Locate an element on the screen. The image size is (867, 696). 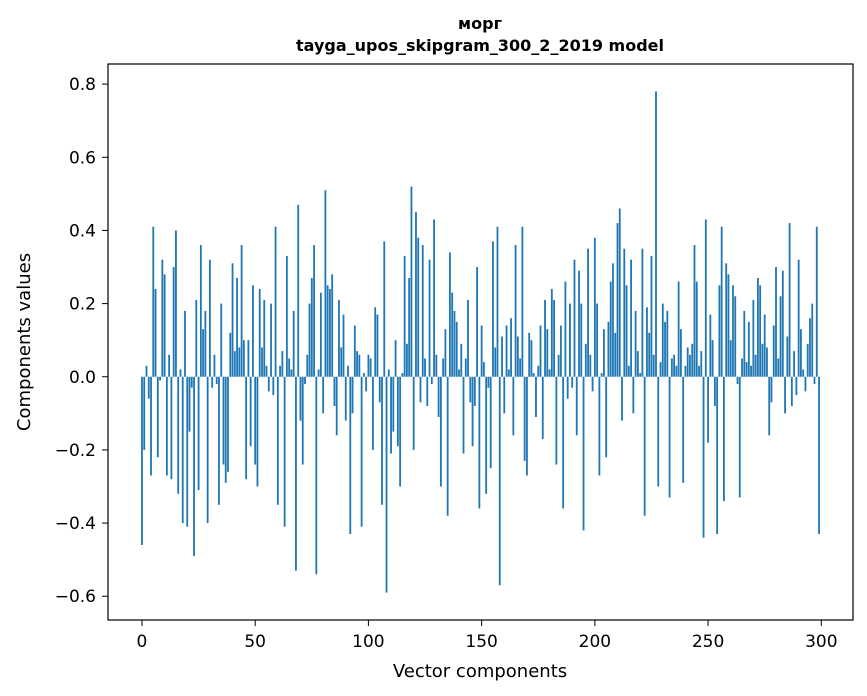
x-tick-label: 200 is located at coordinates (595, 642).